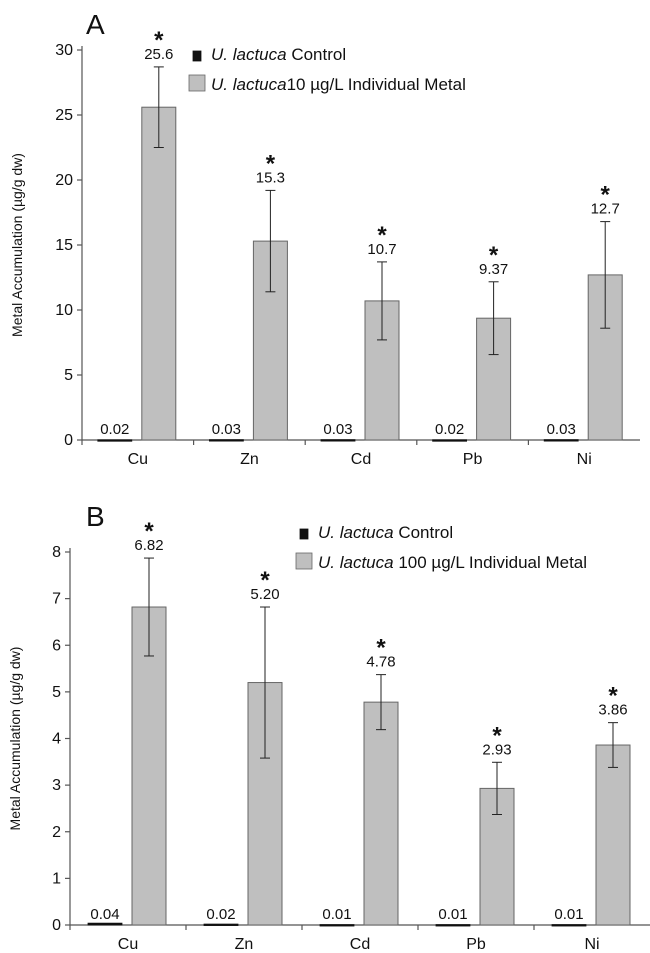  I want to click on y-tick-label: 20, so click(64, 180).